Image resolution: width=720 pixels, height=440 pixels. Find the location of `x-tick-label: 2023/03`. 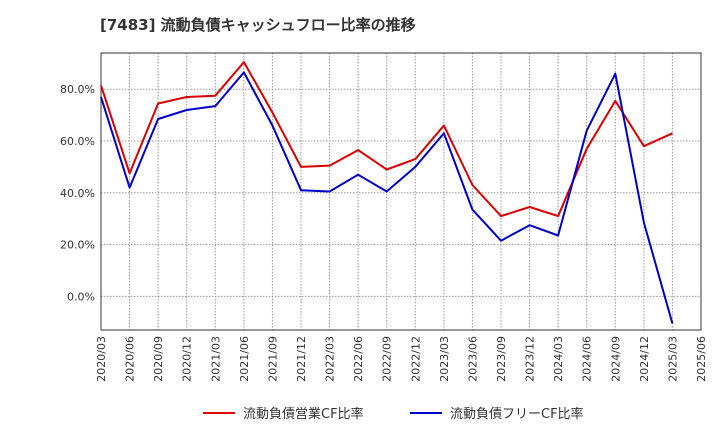

x-tick-label: 2023/03 is located at coordinates (444, 359).